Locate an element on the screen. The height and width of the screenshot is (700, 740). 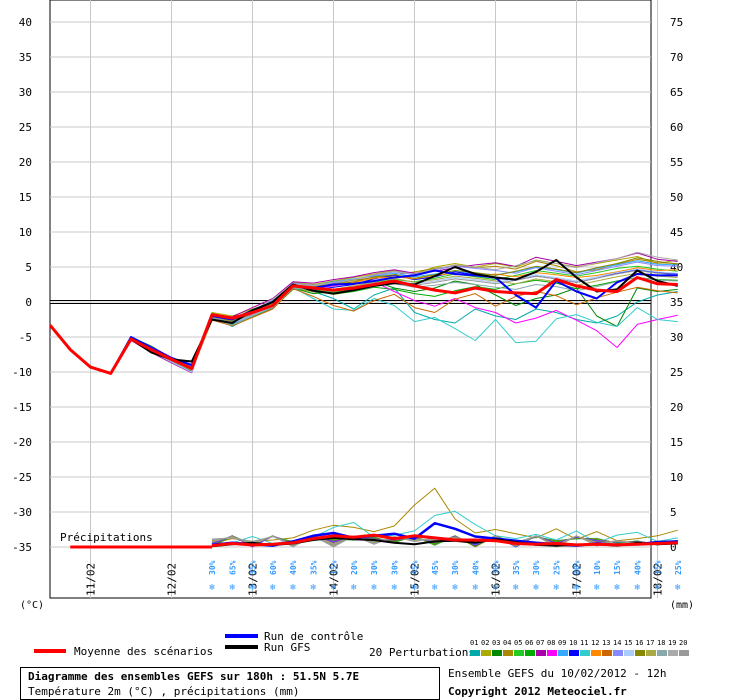
legend-pert-id: 14 is located at coordinates (617, 643).